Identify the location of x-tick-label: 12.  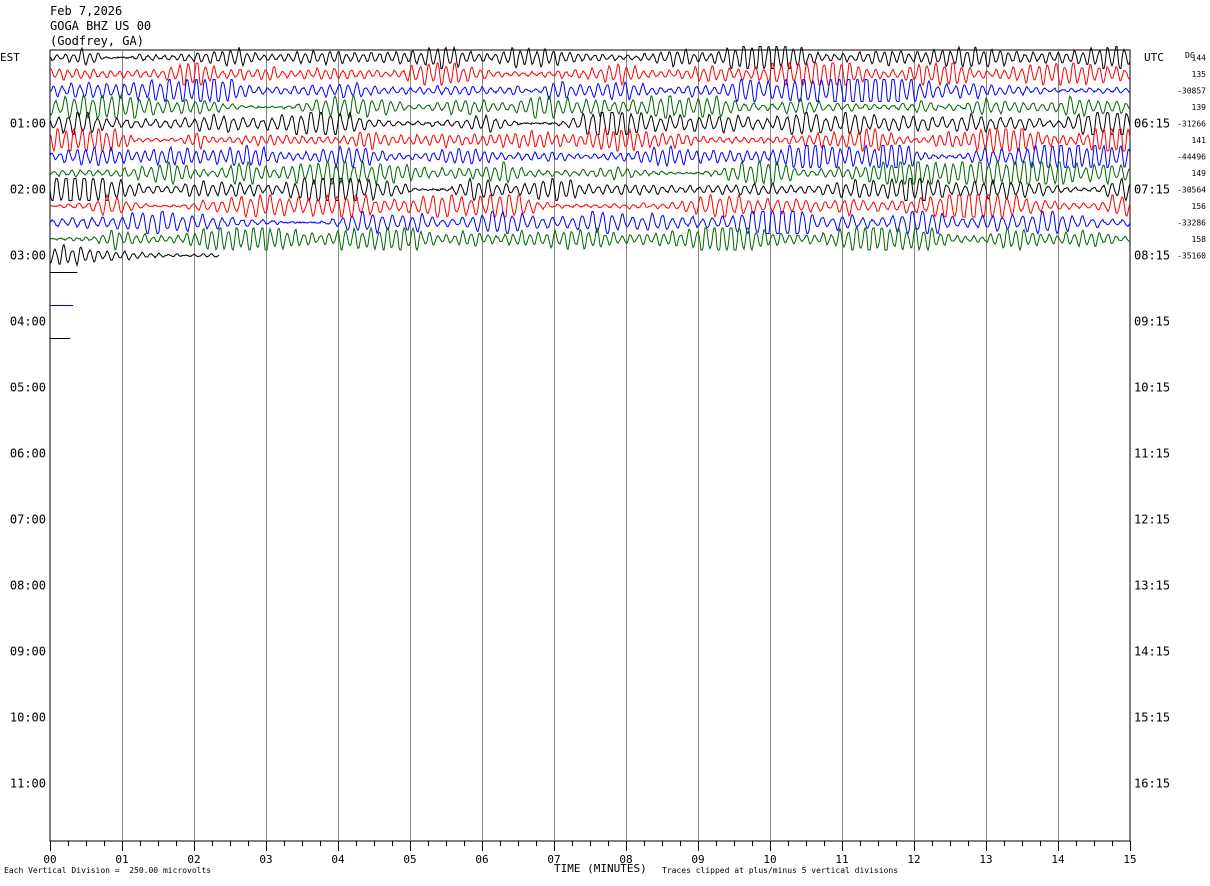
(913, 859).